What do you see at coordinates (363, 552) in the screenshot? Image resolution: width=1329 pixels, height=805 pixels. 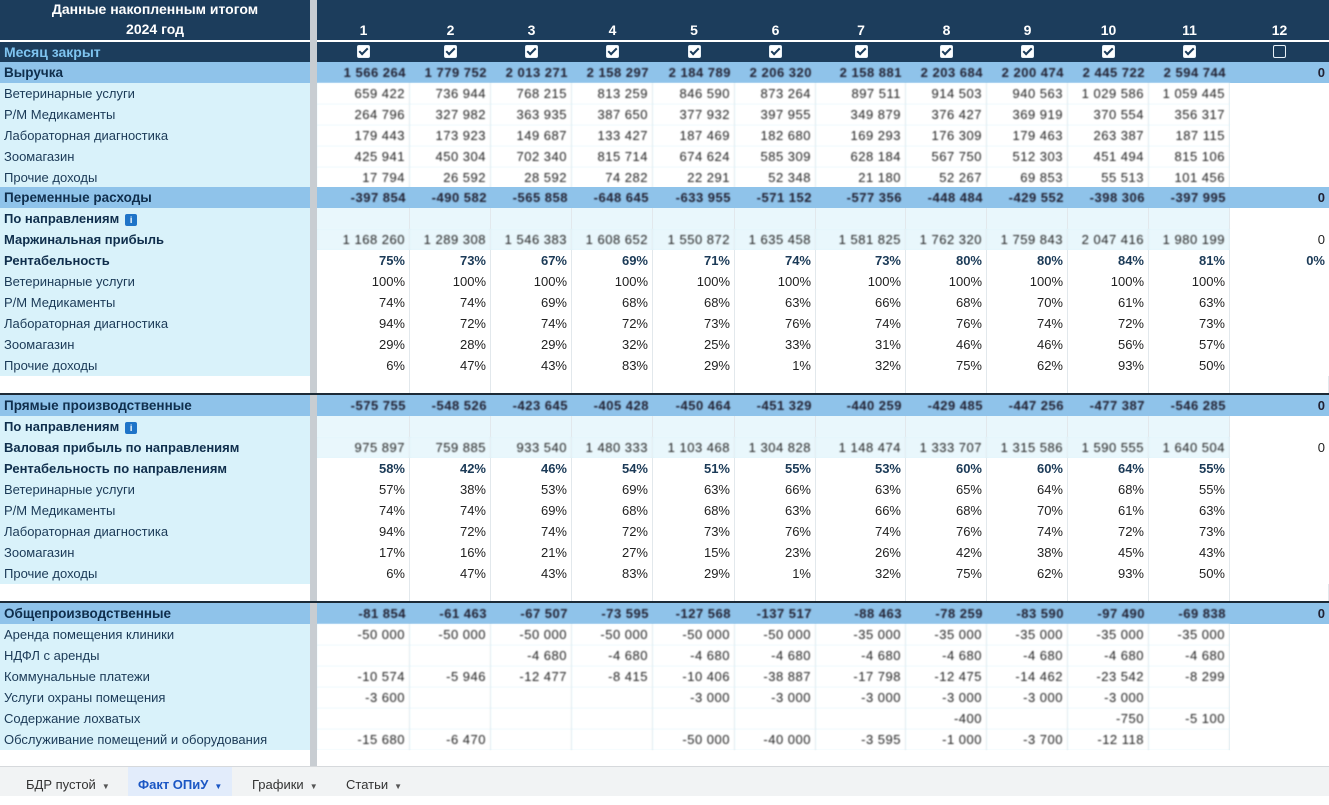 I see `cell-month-1: 17%` at bounding box center [363, 552].